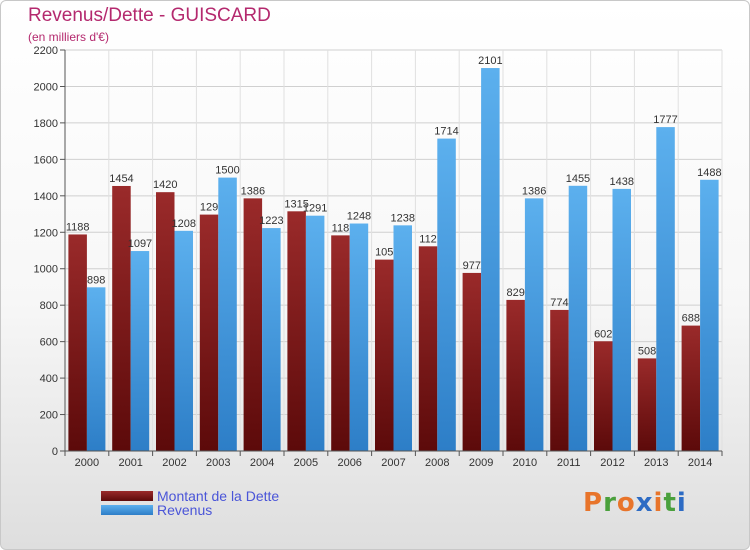 Image resolution: width=750 pixels, height=550 pixels. Describe the element at coordinates (121, 179) in the screenshot. I see `data-label-dette: 1454` at that location.